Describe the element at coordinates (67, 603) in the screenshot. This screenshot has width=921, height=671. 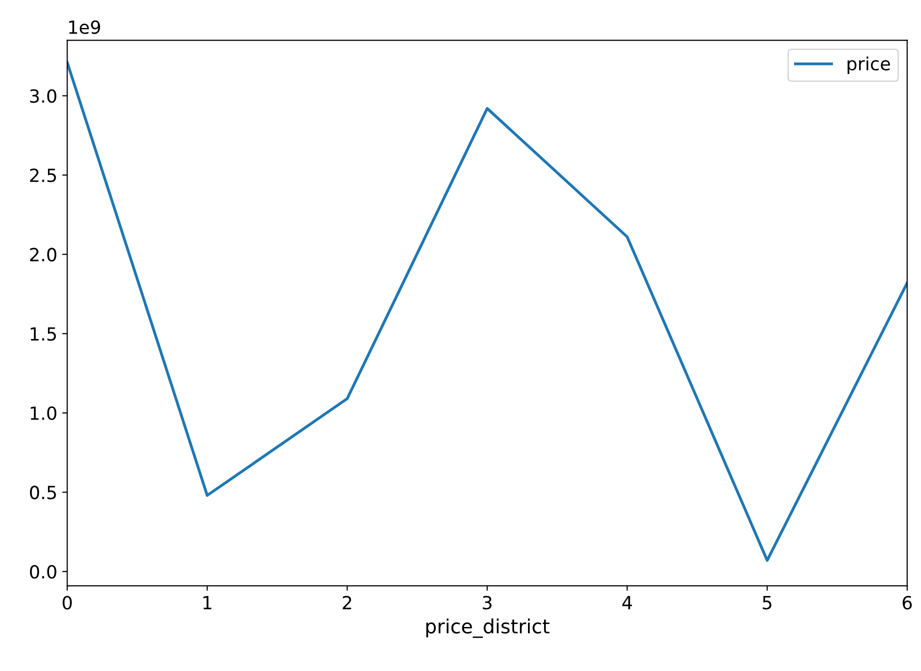
I see `x-tick-label: 0` at that location.